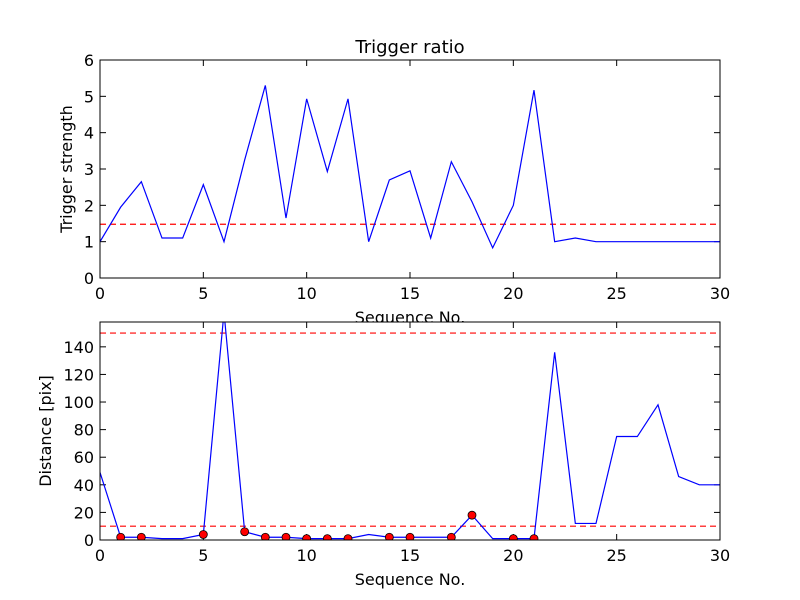 Image resolution: width=800 pixels, height=600 pixels. I want to click on y-tick-label: 80, so click(84, 430).